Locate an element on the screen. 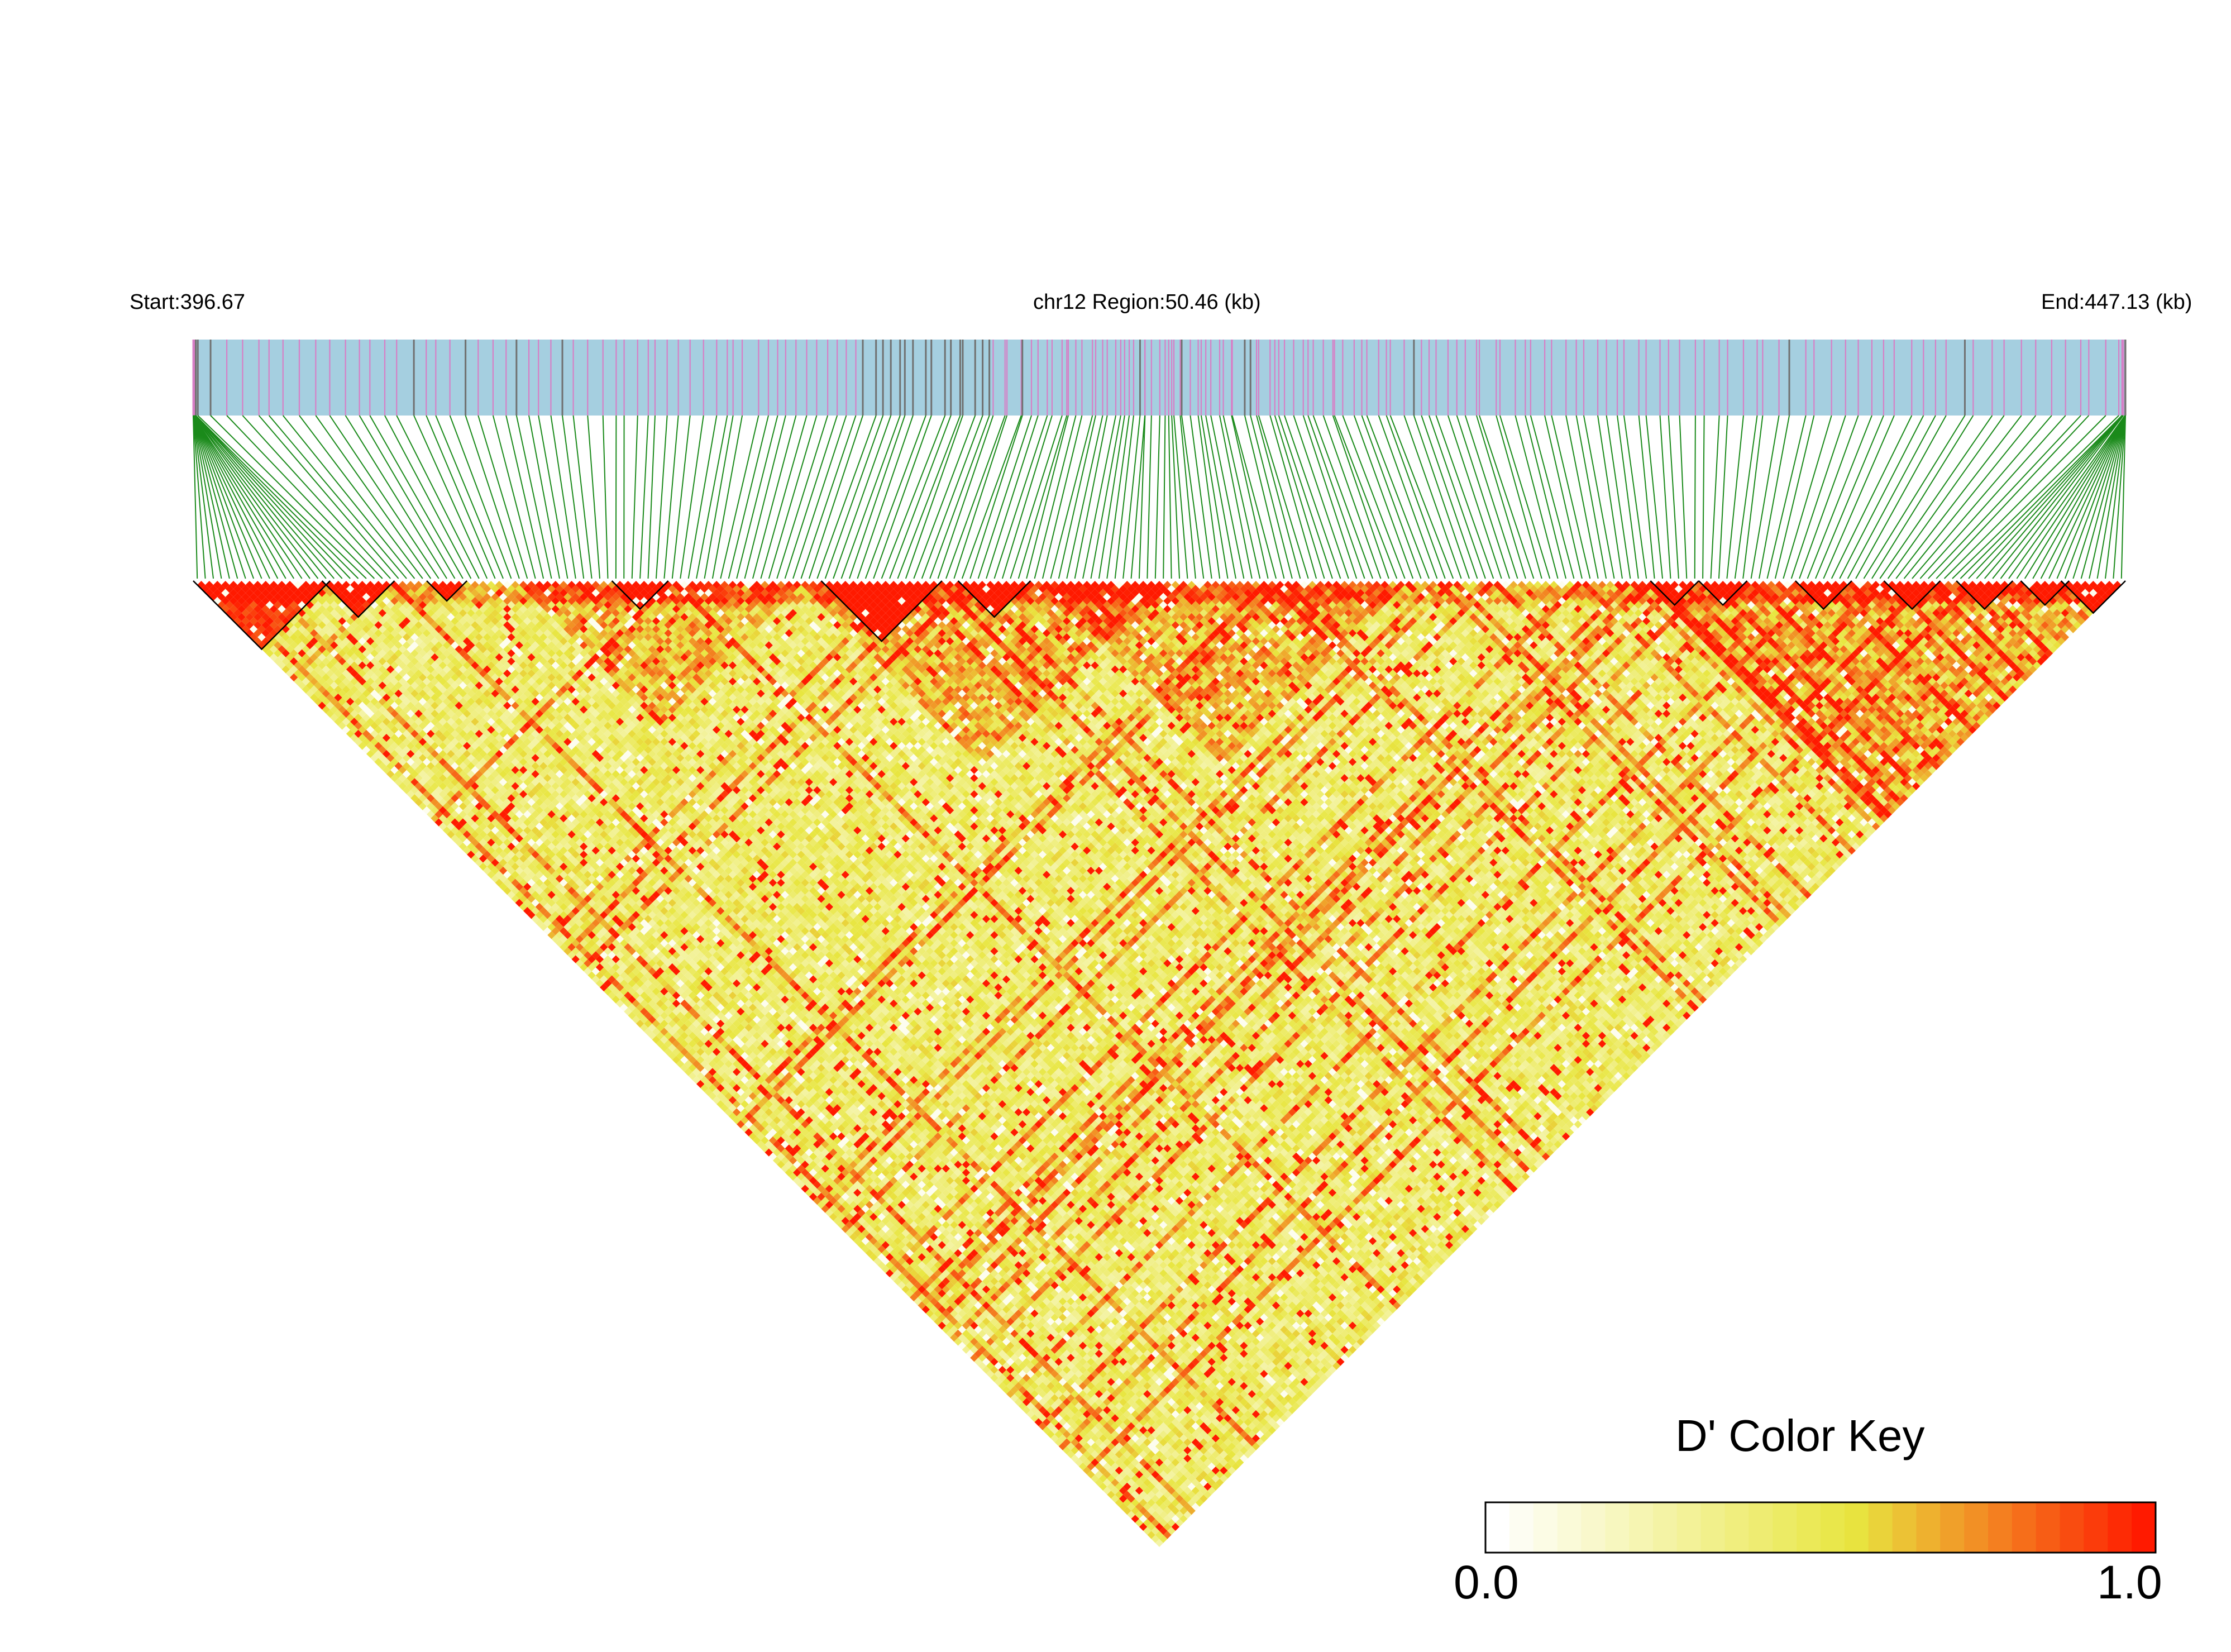 The width and height of the screenshot is (2231, 1652). snp-connector-lines is located at coordinates (1159, 497).